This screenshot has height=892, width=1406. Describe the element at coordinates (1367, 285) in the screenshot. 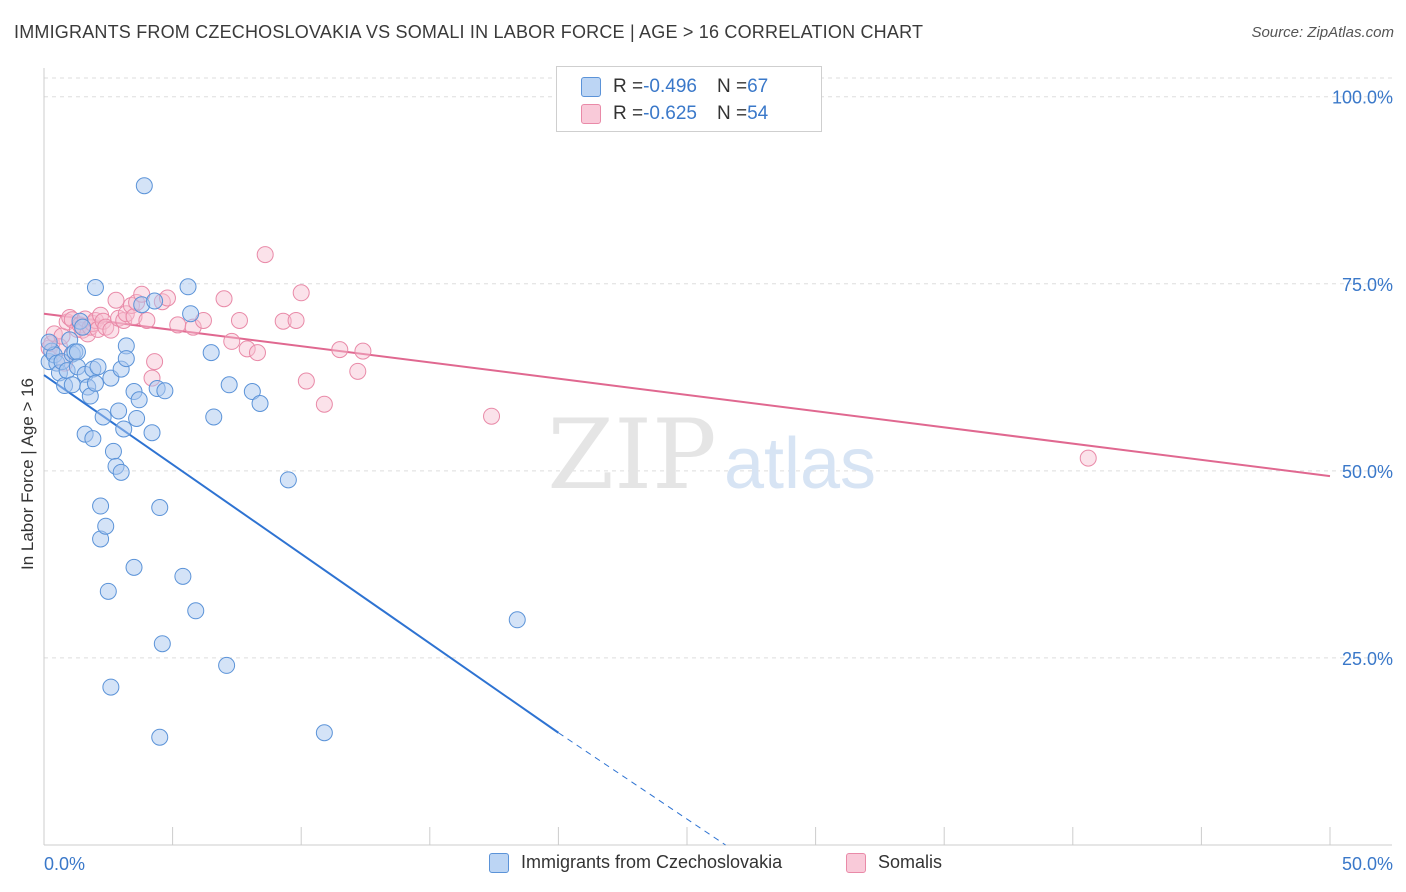

I see `y-tick-label: 75.0%` at that location.